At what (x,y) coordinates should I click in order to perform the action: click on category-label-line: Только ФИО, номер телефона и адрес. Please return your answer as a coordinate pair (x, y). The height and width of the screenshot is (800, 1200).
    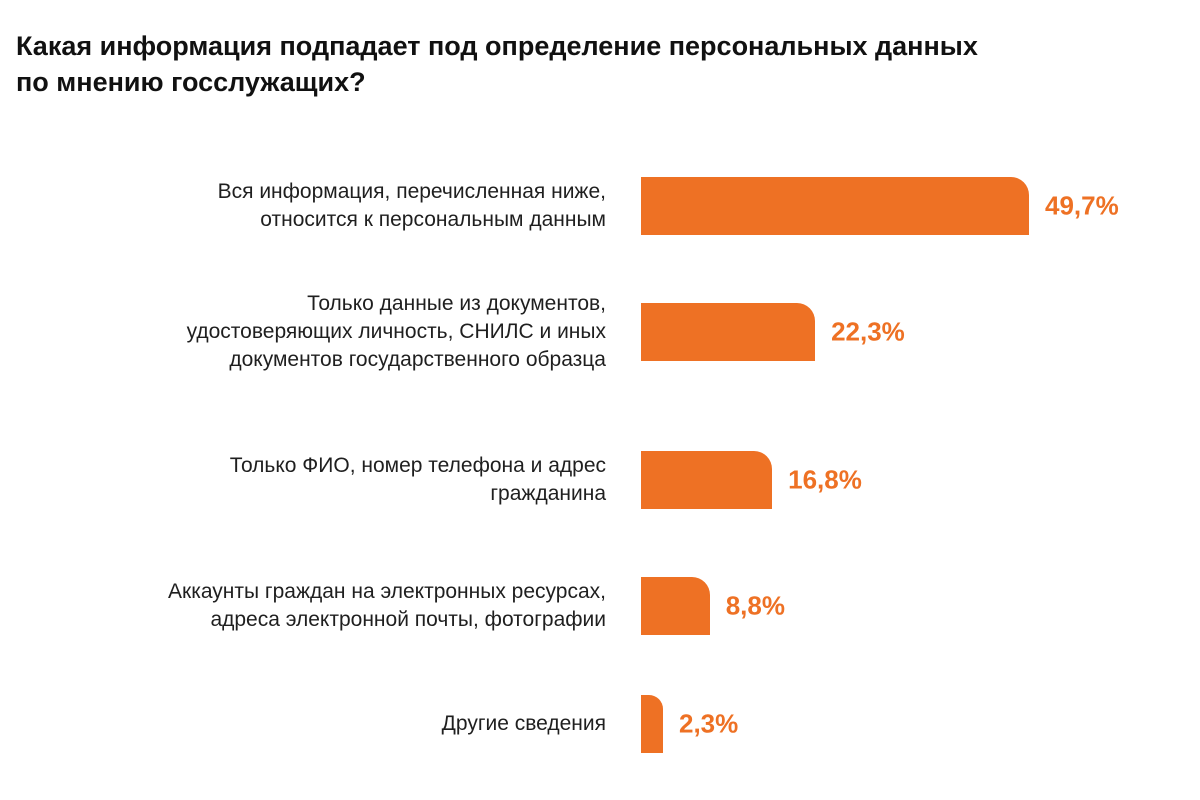
    Looking at the image, I should click on (417, 465).